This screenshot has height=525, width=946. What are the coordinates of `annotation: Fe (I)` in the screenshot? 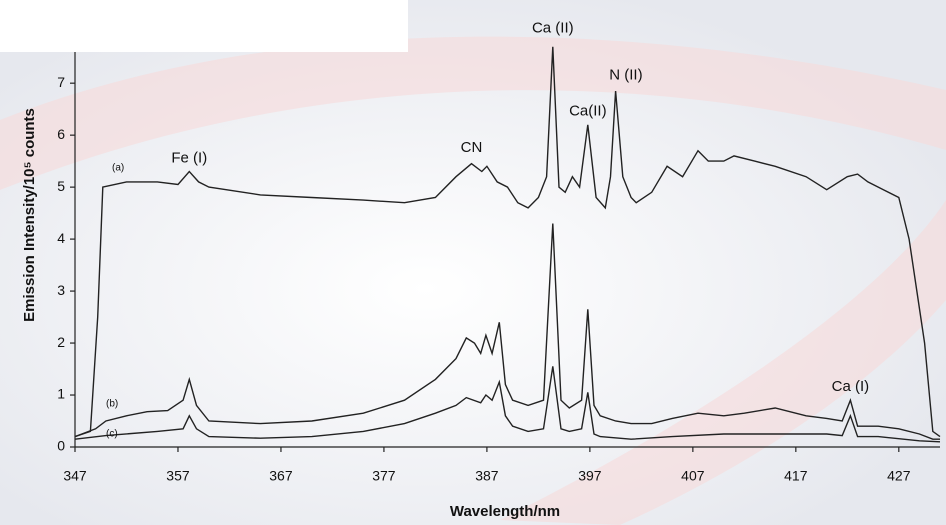 It's located at (189, 158).